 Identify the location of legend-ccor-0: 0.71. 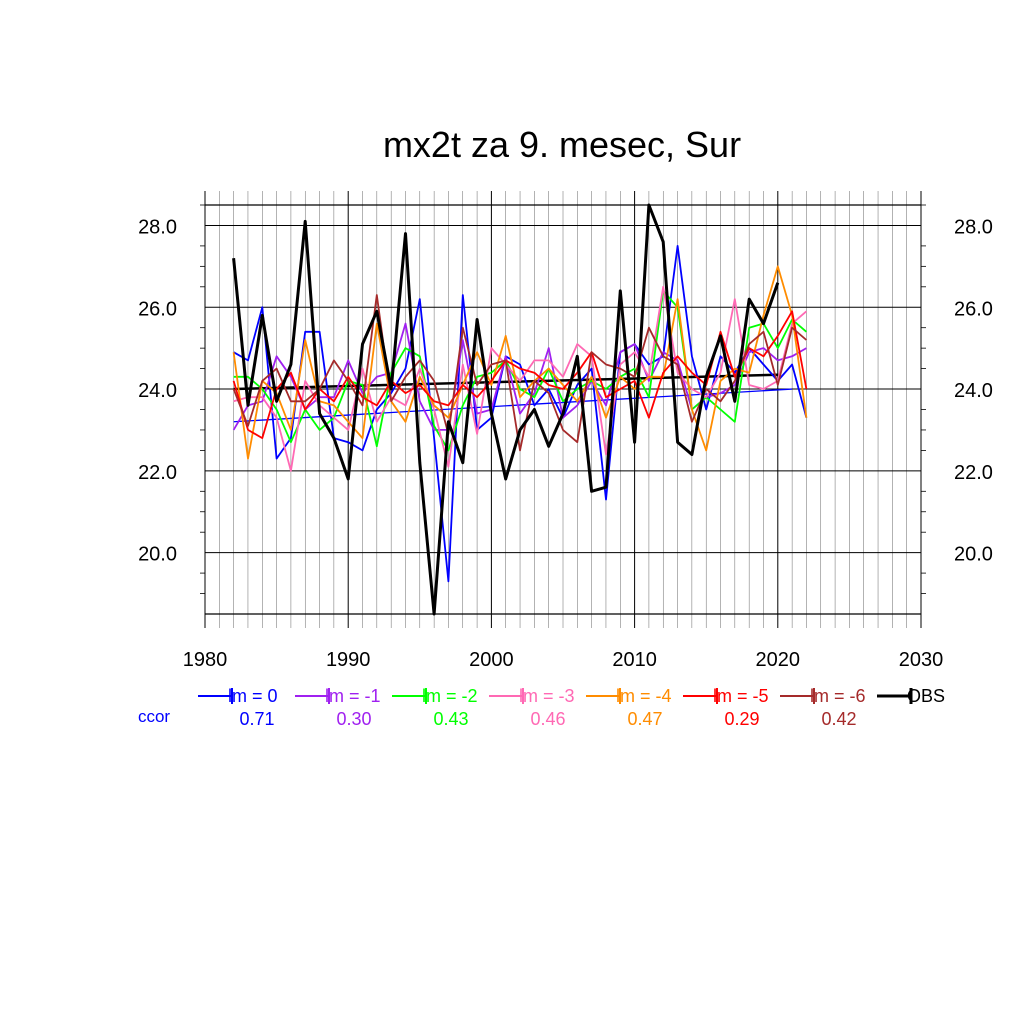
(256, 719).